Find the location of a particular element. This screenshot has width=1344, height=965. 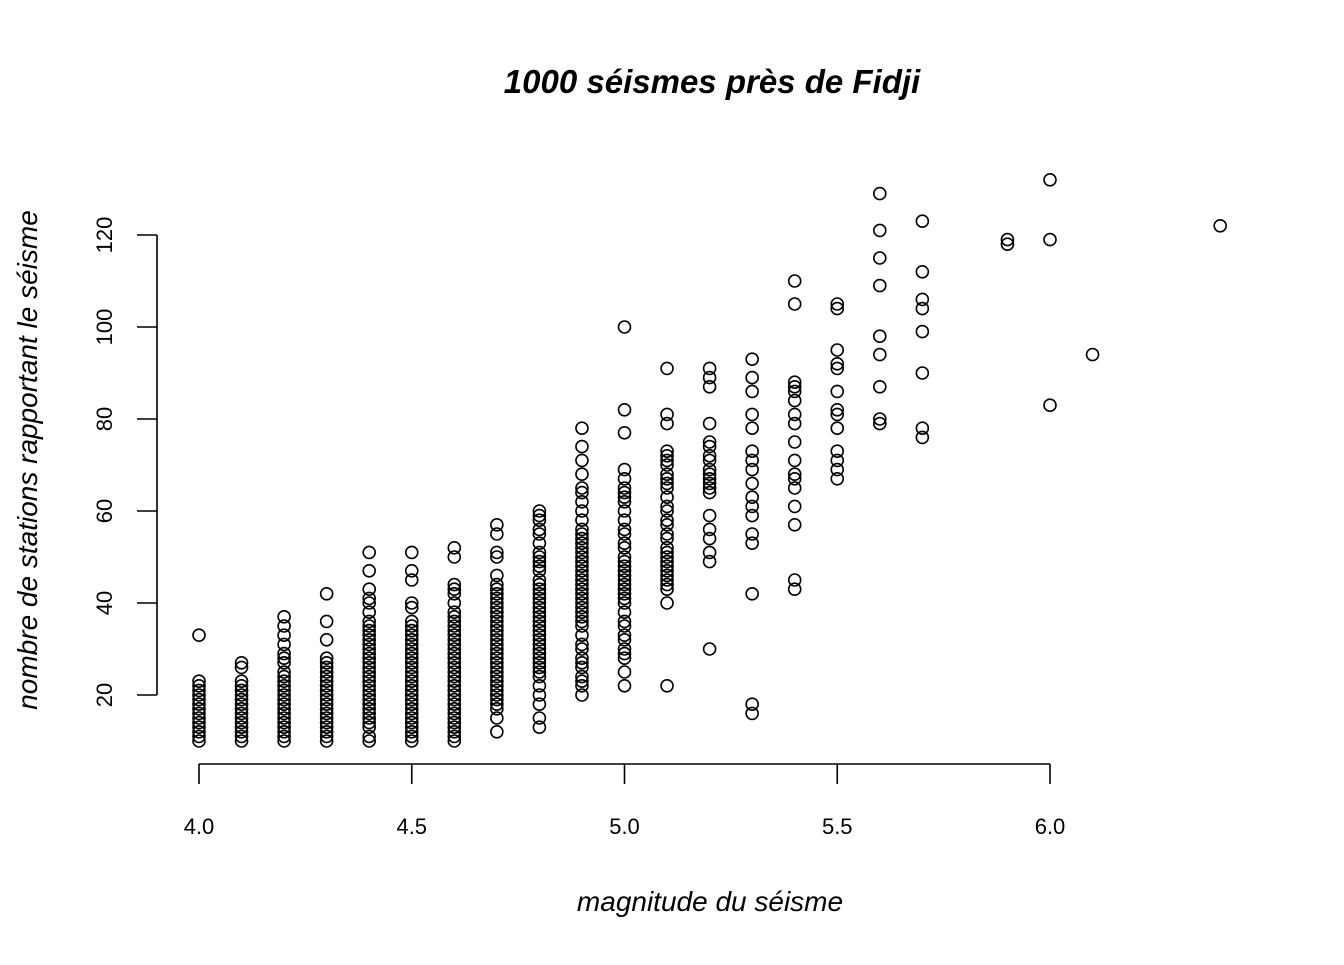

x-axis: 4.0 4.5 5.0 5.5 6.0 is located at coordinates (624, 801).